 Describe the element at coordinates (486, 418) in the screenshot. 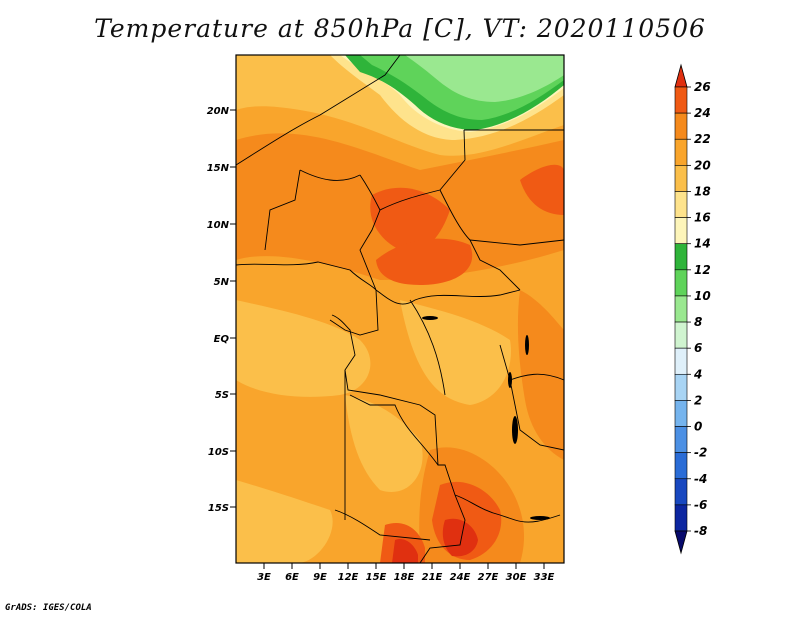

I see `lakes` at that location.